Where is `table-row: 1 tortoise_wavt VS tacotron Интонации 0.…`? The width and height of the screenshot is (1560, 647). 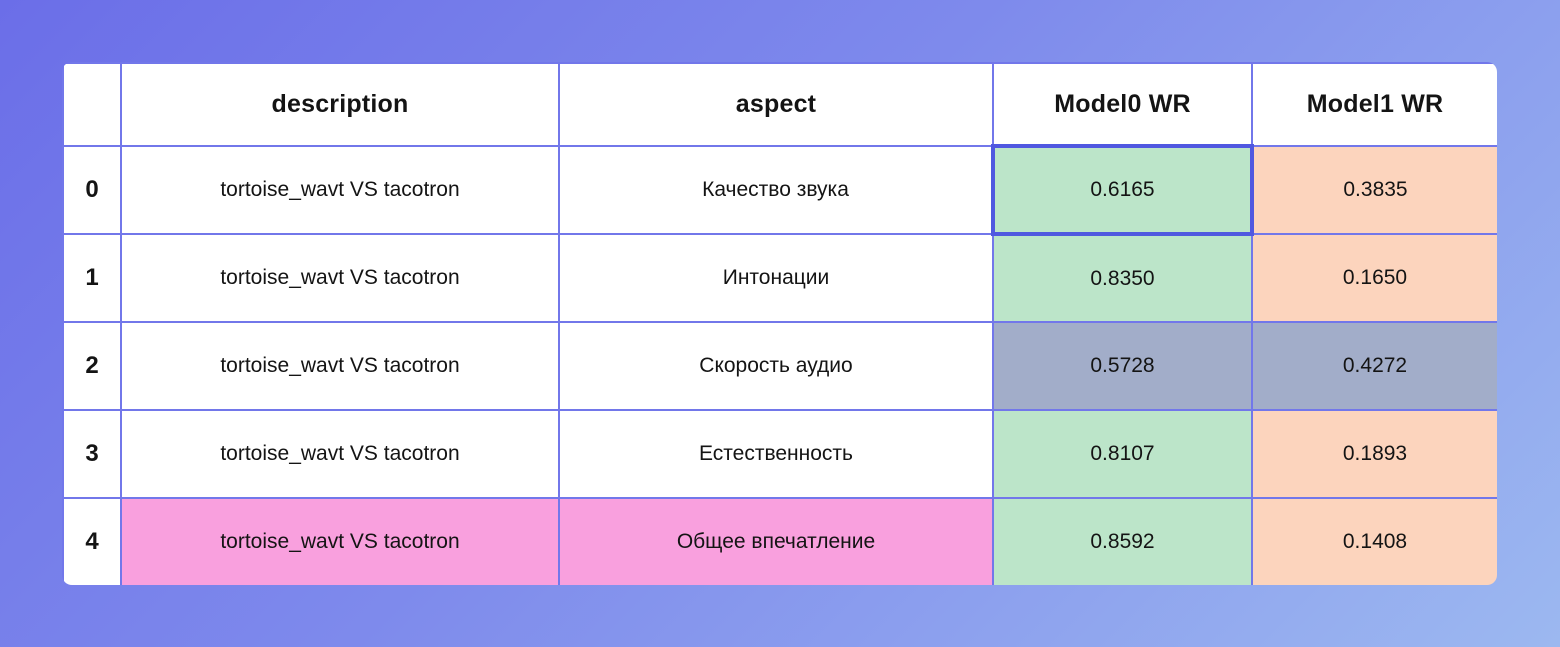 table-row: 1 tortoise_wavt VS tacotron Интонации 0.… is located at coordinates (779, 278).